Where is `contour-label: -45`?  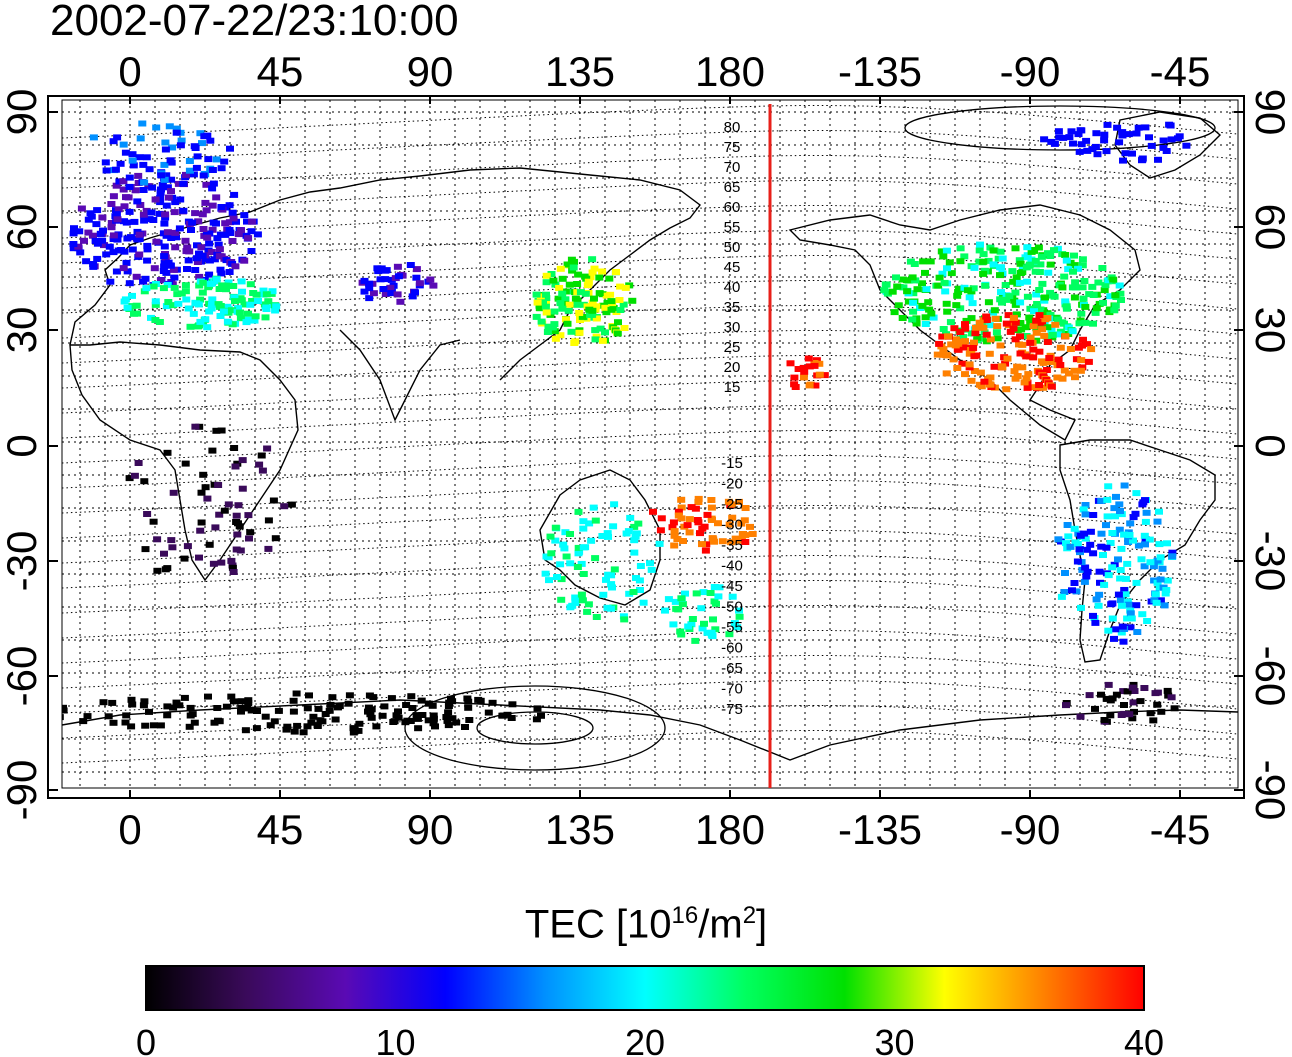 contour-label: -45 is located at coordinates (732, 586).